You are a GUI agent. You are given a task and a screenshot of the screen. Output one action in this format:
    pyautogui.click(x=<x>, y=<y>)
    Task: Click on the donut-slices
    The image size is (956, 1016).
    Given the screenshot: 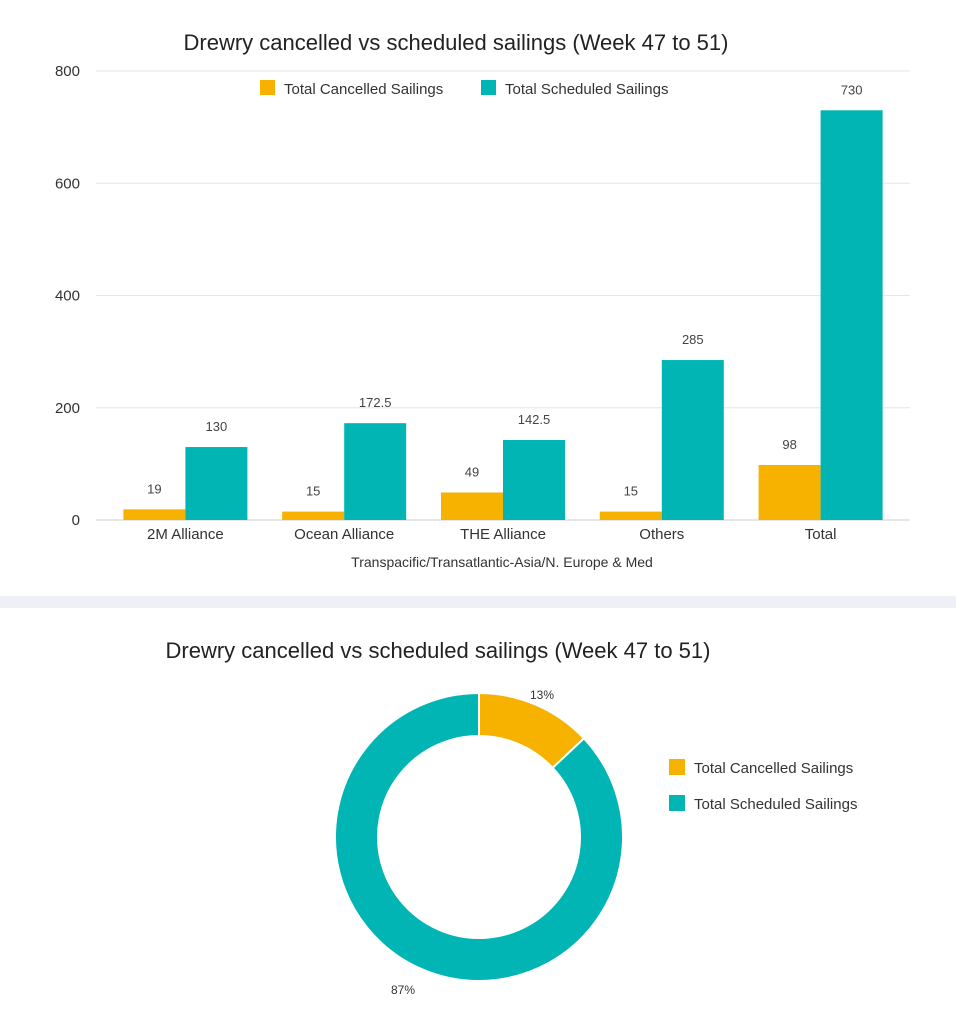 What is the action you would take?
    pyautogui.click(x=479, y=836)
    